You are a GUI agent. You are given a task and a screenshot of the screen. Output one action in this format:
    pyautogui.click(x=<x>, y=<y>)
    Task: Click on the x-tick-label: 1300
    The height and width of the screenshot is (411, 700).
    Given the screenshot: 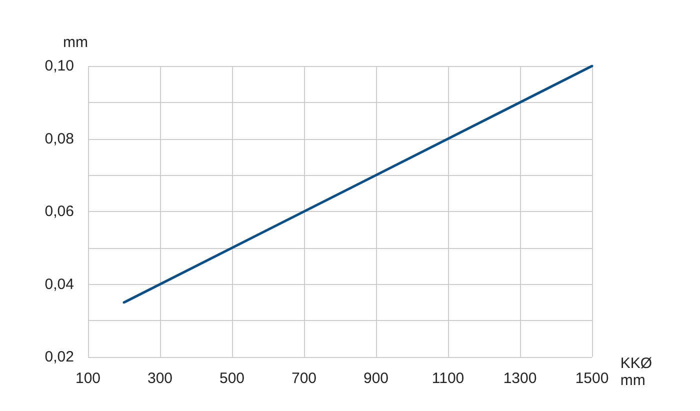 What is the action you would take?
    pyautogui.click(x=520, y=378)
    